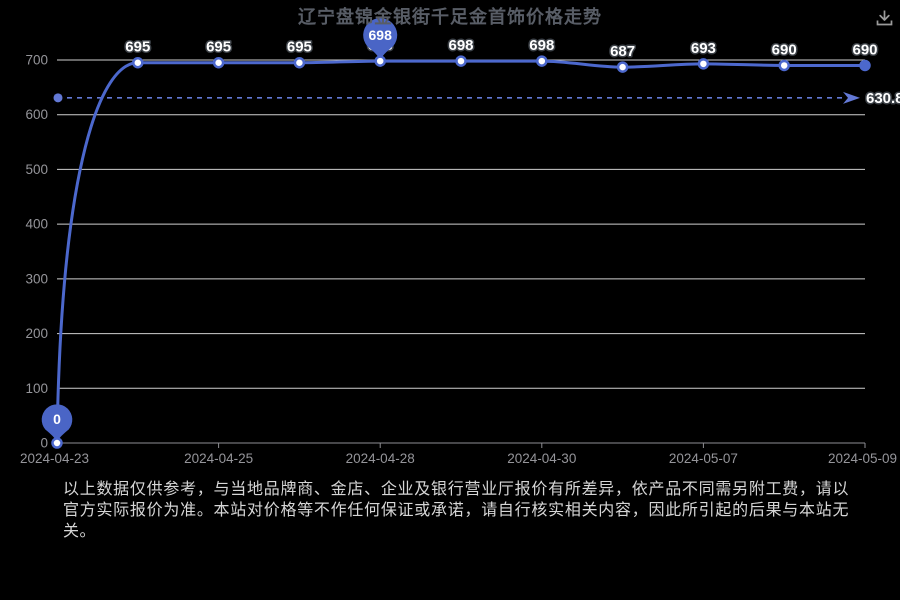  What do you see at coordinates (36, 169) in the screenshot?
I see `y-axis-tick-label: 500` at bounding box center [36, 169].